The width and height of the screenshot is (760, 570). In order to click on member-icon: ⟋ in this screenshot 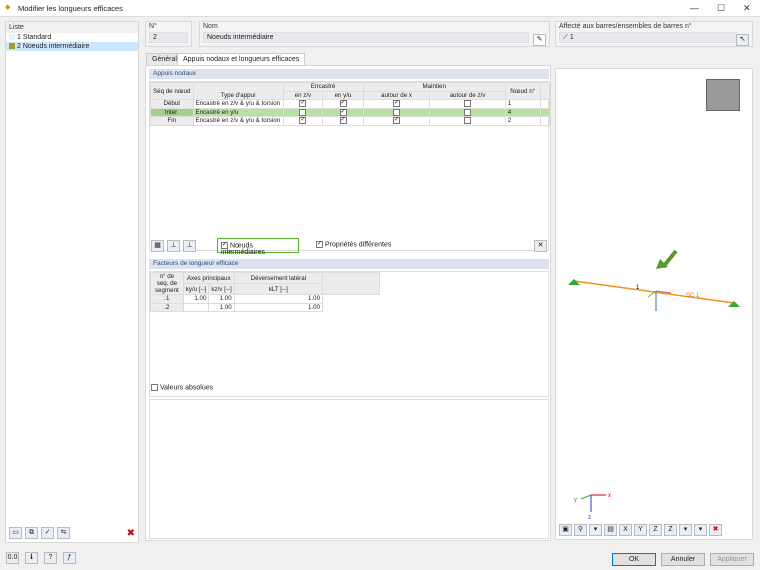, I will do `click(566, 37)`.